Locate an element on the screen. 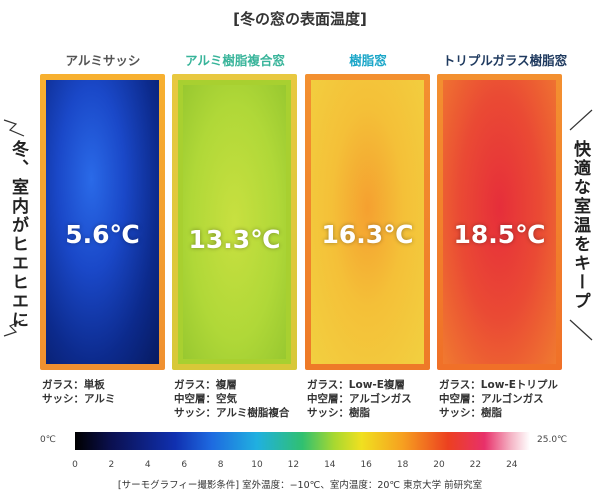 This screenshot has width=600, height=500. specs: ガラス：複層 中空層：空気 サッシ：アルミ樹脂複合 is located at coordinates (231, 399).